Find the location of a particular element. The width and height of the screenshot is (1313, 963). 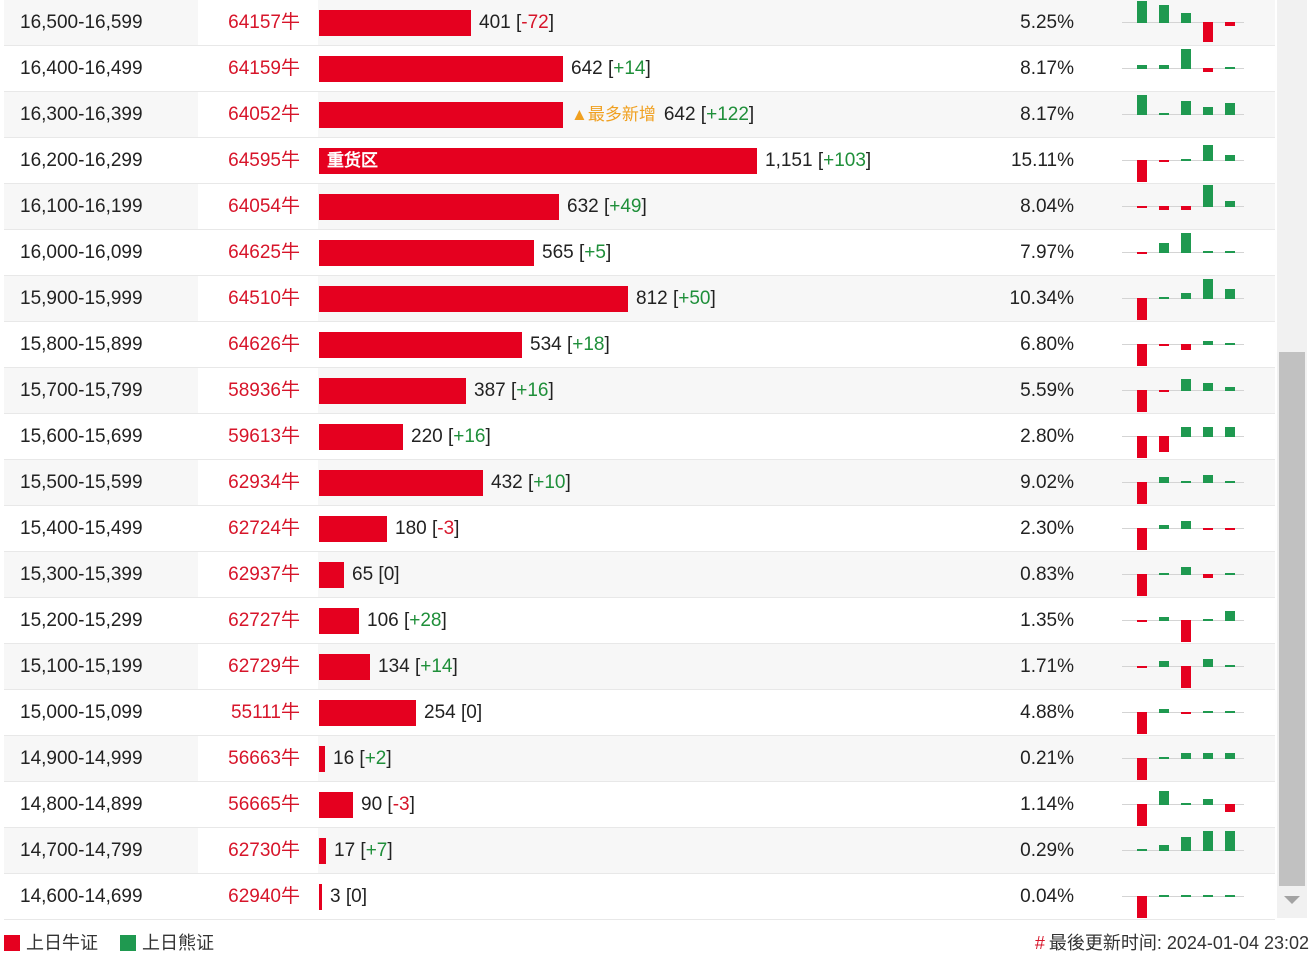

scroll-down-arrow-icon is located at coordinates (1292, 900).